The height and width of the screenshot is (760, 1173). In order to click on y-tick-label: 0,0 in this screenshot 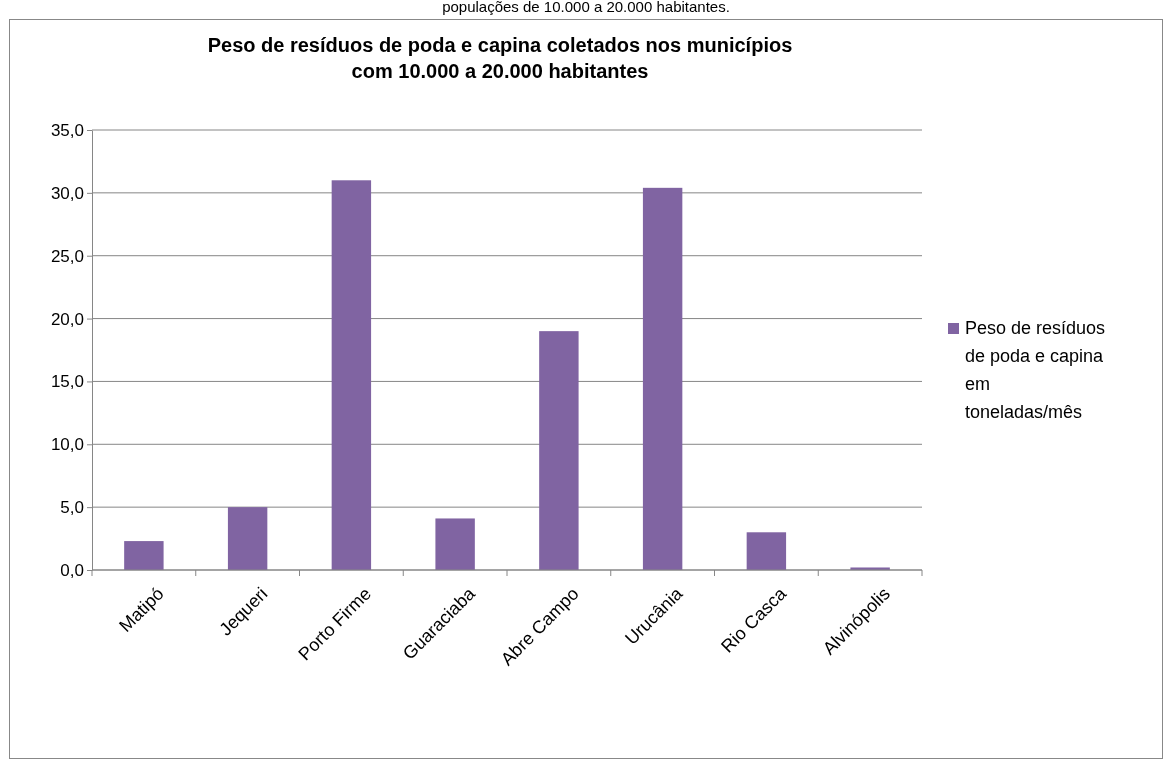, I will do `click(72, 570)`.